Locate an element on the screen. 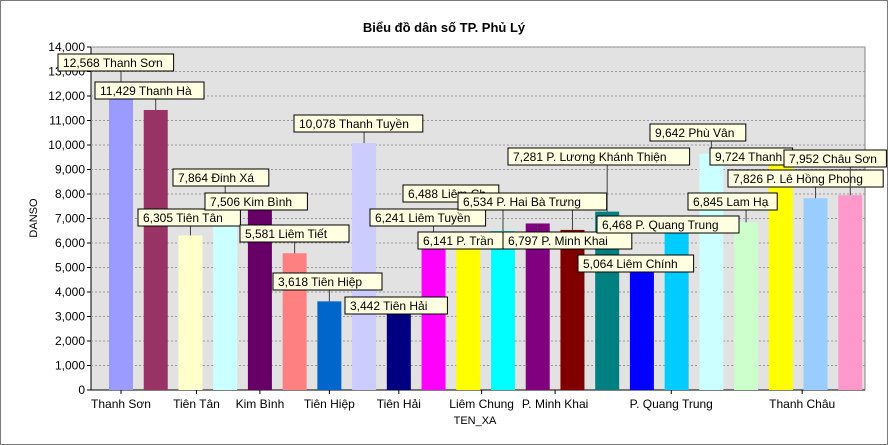  data-label: 10,078 Thanh Tuyền is located at coordinates (354, 124).